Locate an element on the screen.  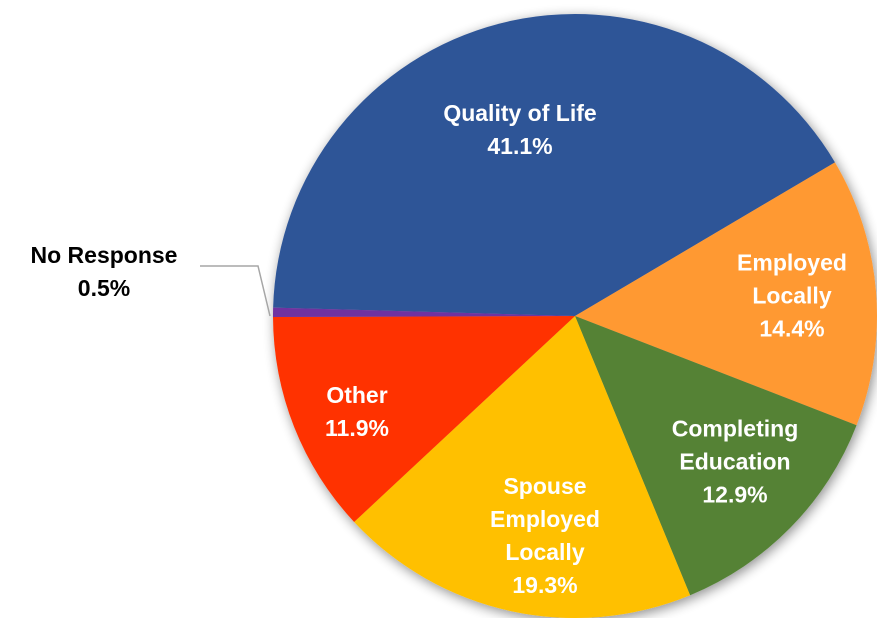
value-label: 41.1% is located at coordinates (520, 146).